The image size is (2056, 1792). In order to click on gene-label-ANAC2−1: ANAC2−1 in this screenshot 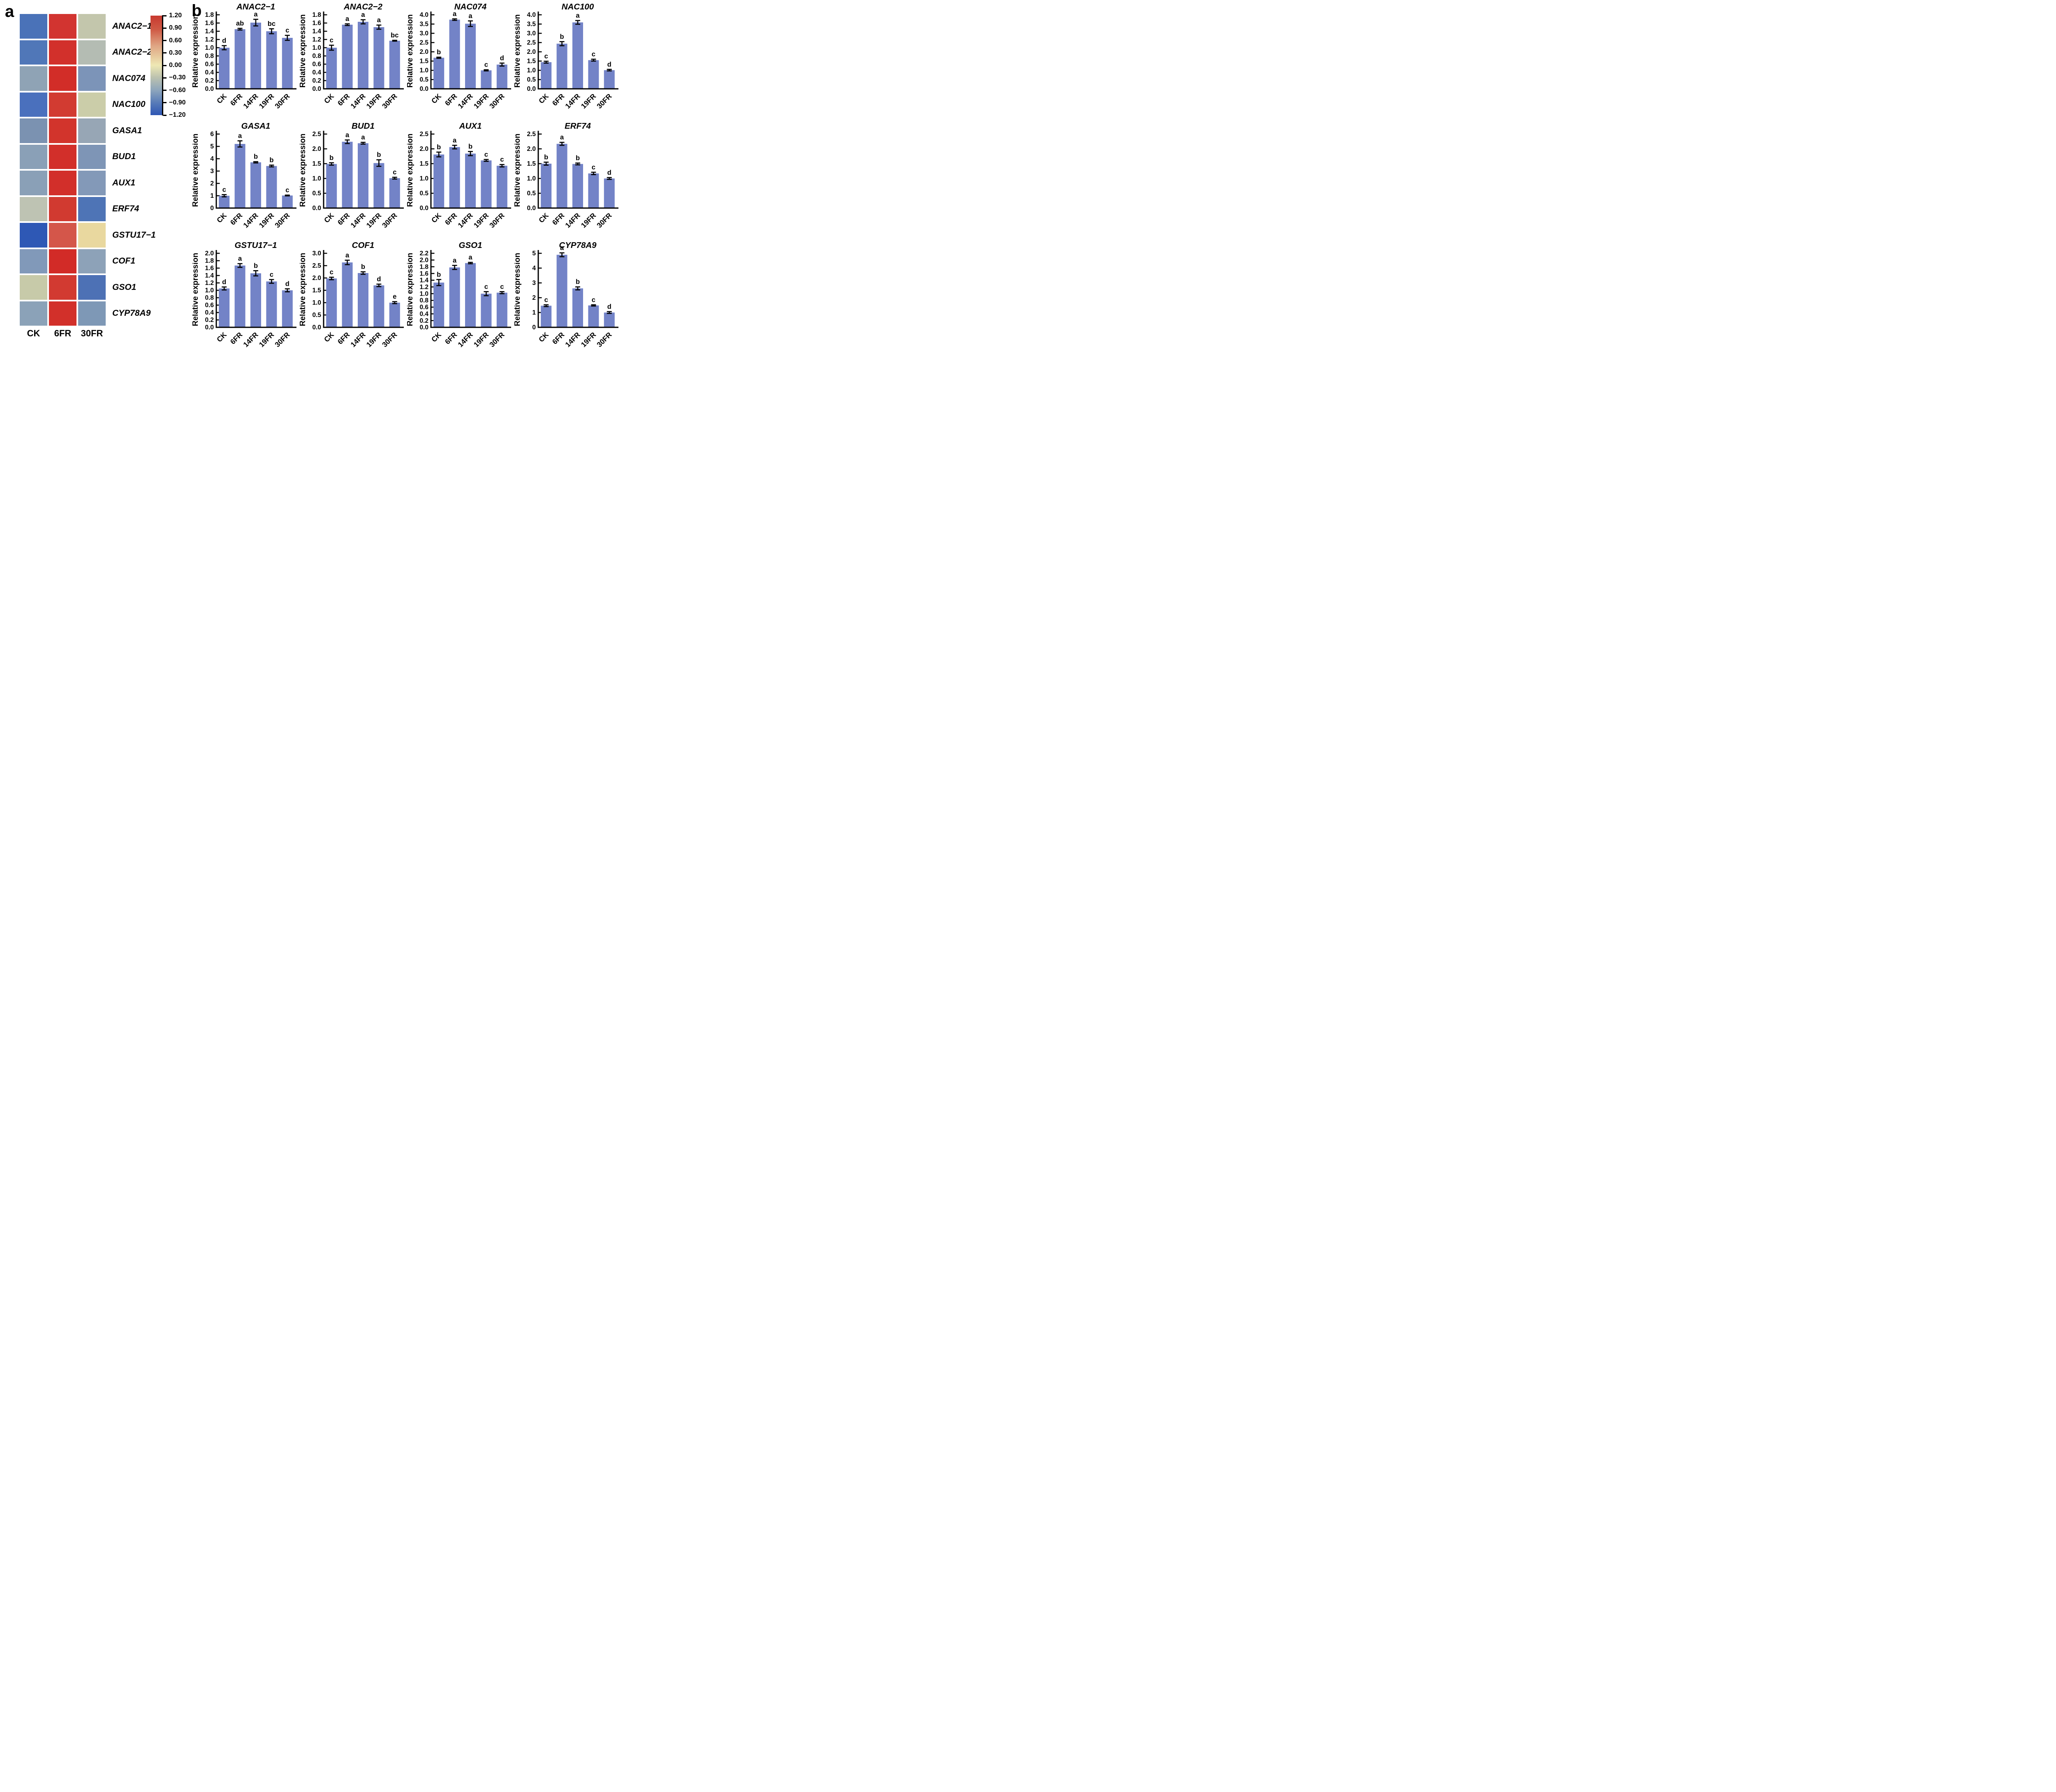, I will do `click(132, 26)`.